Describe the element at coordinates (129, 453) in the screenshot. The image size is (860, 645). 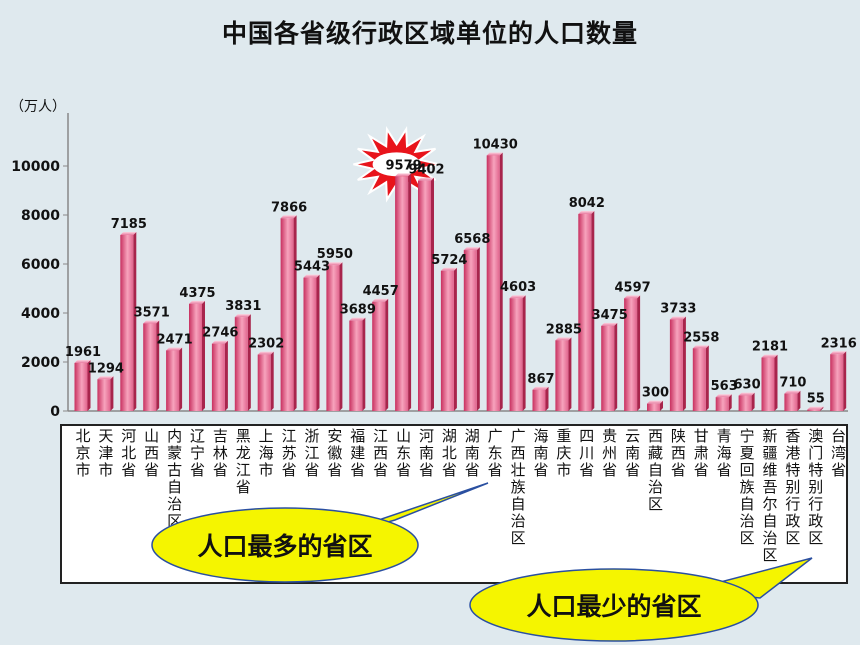
I see `category-label: 河北省` at that location.